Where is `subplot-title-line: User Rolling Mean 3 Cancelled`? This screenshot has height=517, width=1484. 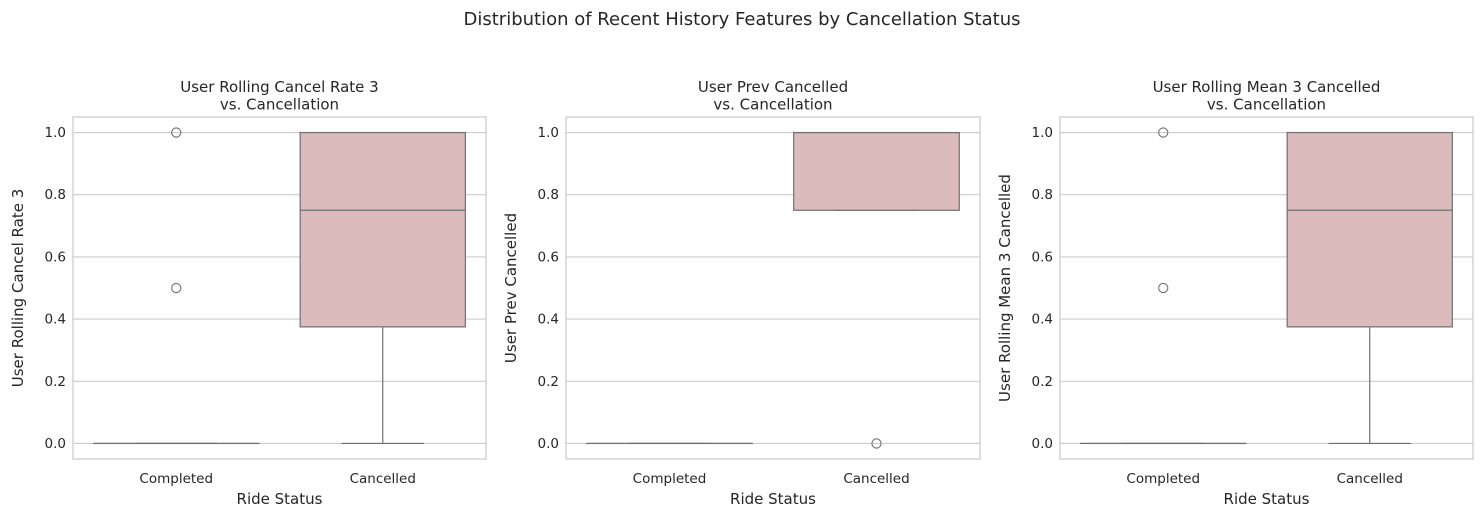 subplot-title-line: User Rolling Mean 3 Cancelled is located at coordinates (1267, 87).